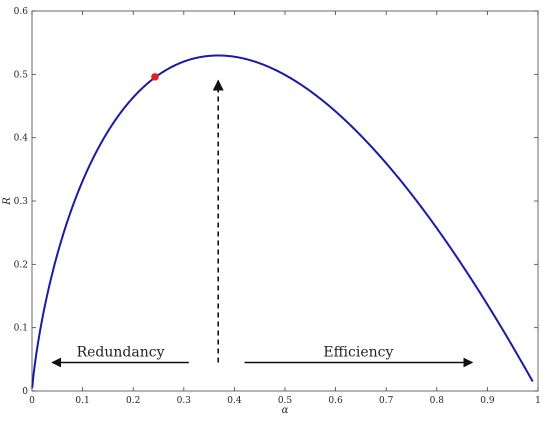 This screenshot has width=550, height=425. What do you see at coordinates (285, 401) in the screenshot?
I see `x-tick-label: 0.5` at bounding box center [285, 401].